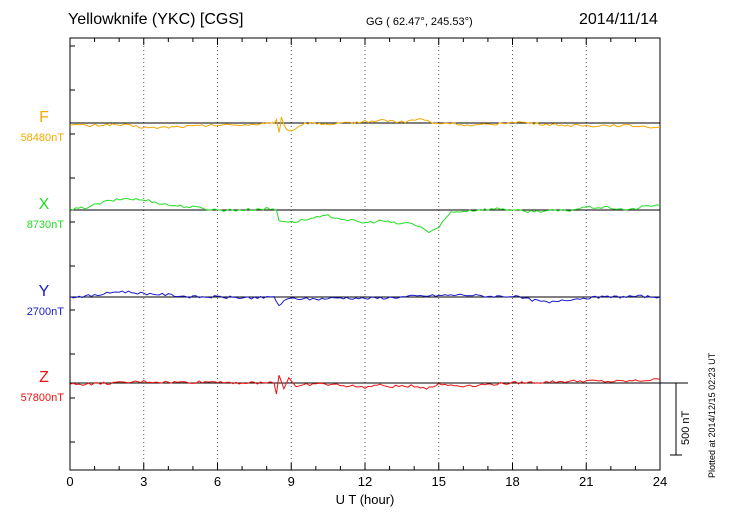 The height and width of the screenshot is (520, 730). I want to click on chart-date: 2014/11/14, so click(618, 19).